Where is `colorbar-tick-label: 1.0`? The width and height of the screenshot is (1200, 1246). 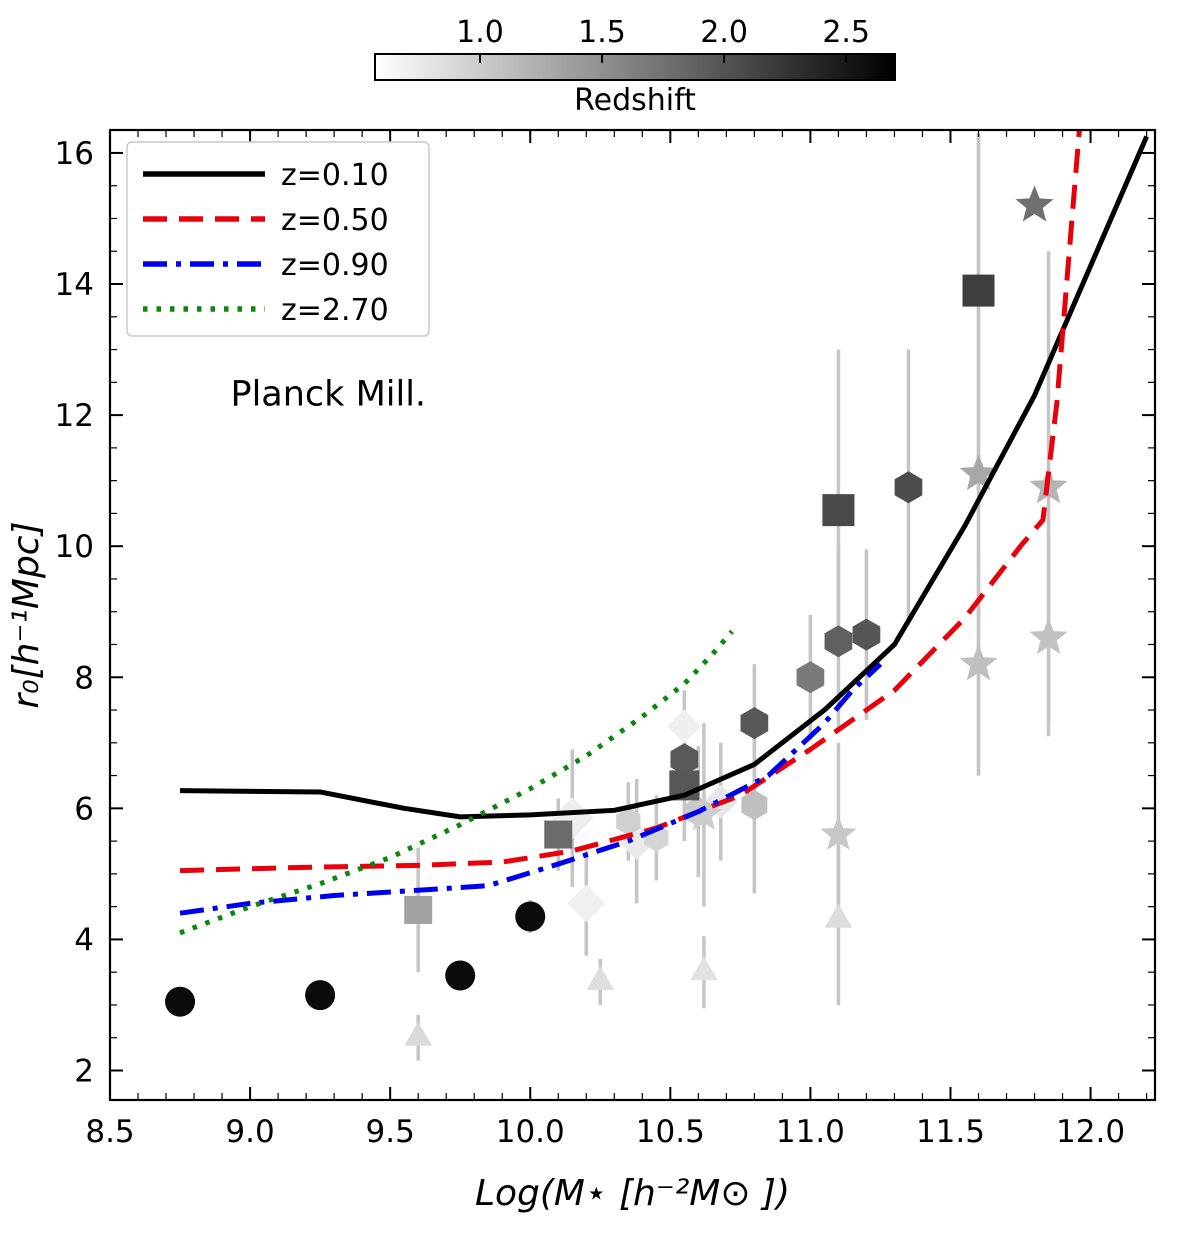
colorbar-tick-label: 1.0 is located at coordinates (480, 32).